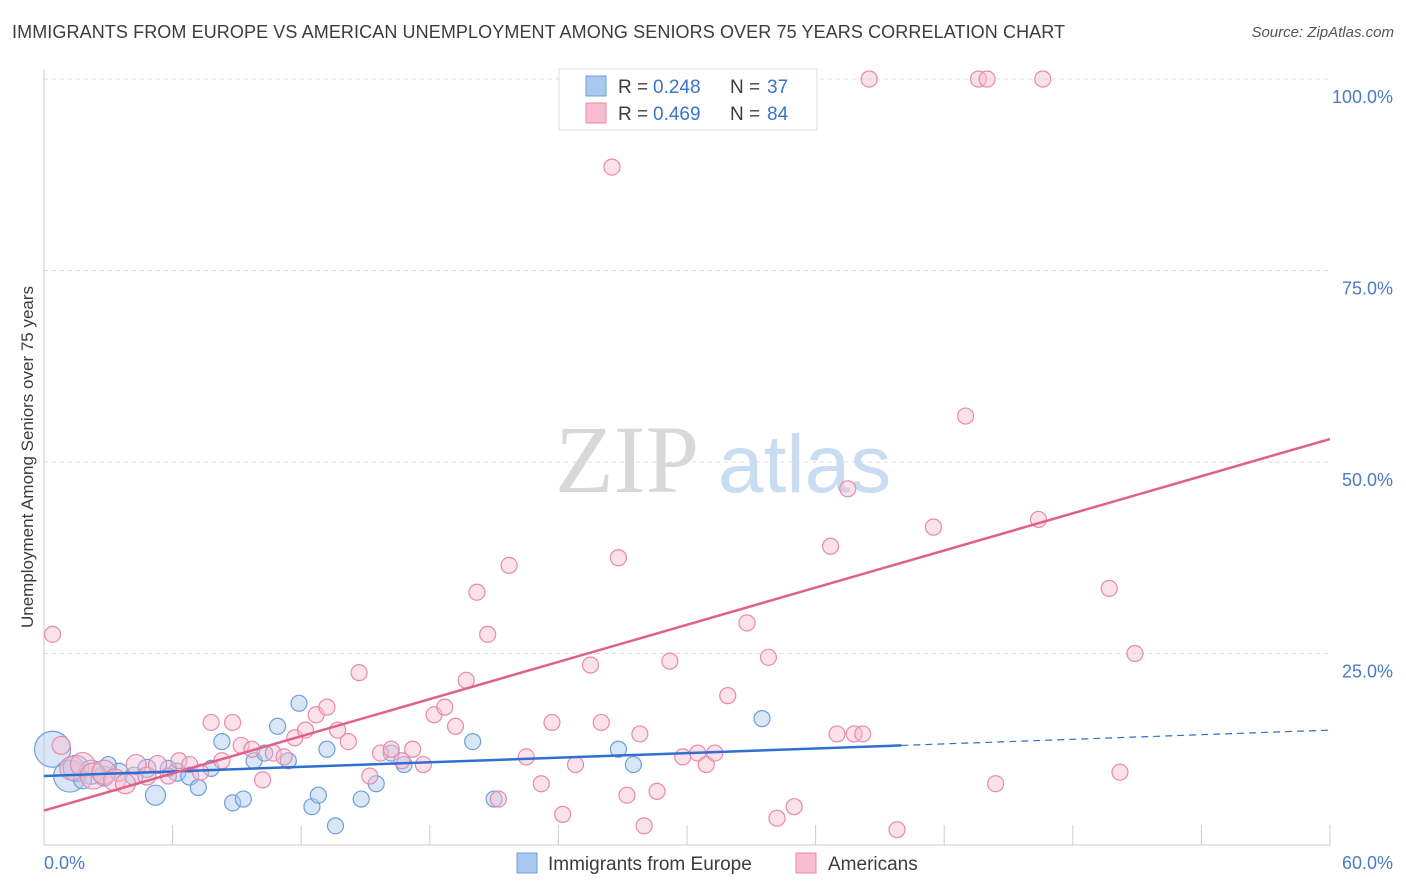 The width and height of the screenshot is (1406, 892). Describe the element at coordinates (1367, 863) in the screenshot. I see `x-tick-label-max: 60.0%` at that location.